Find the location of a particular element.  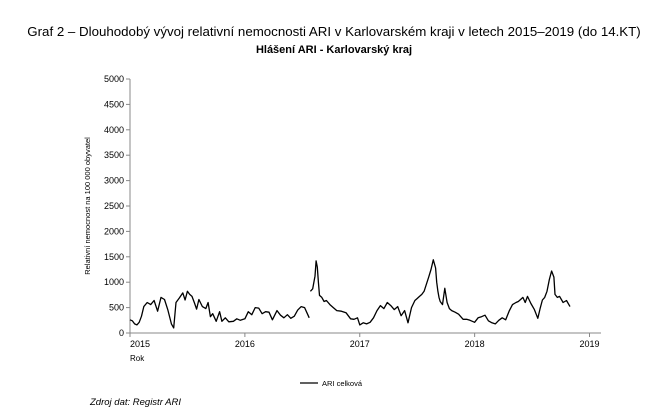

y-tick-label: 2000 is located at coordinates (114, 231).